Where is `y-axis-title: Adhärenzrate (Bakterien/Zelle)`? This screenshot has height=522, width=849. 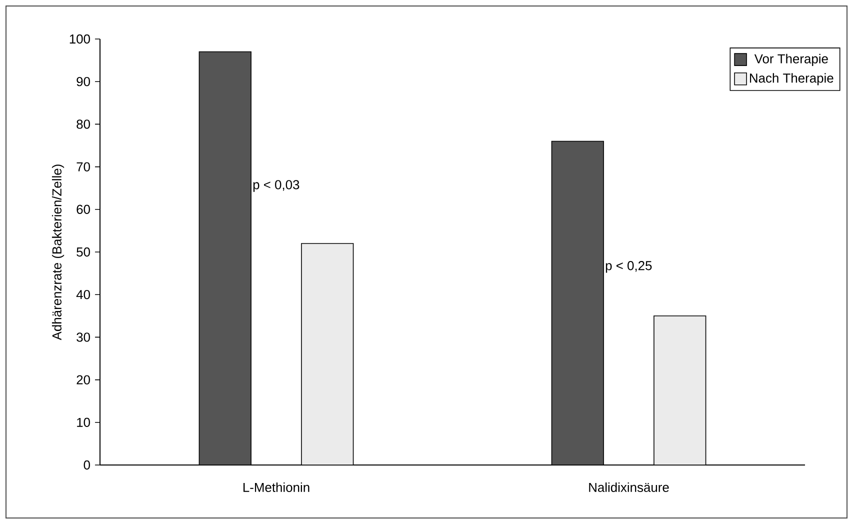
y-axis-title: Adhärenzrate (Bakterien/Zelle) is located at coordinates (58, 252).